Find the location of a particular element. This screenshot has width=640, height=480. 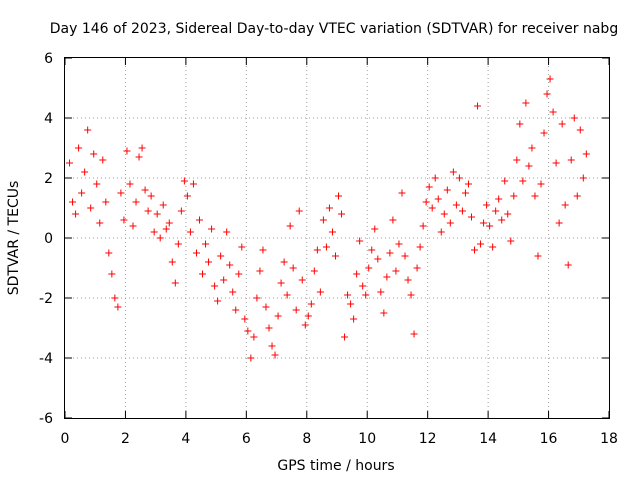

x-tick-labels: 0 2 4 6 8 10 12 14 16 18 is located at coordinates (339, 439).